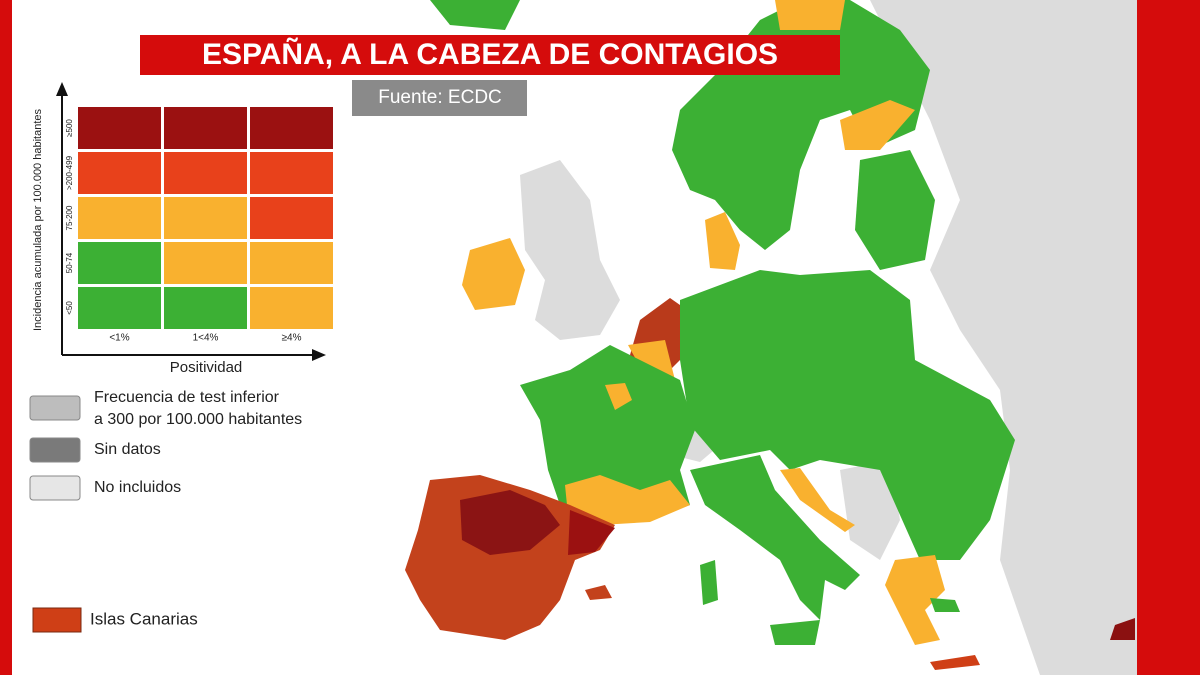  What do you see at coordinates (69, 308) in the screenshot?
I see `row-label: <50` at bounding box center [69, 308].